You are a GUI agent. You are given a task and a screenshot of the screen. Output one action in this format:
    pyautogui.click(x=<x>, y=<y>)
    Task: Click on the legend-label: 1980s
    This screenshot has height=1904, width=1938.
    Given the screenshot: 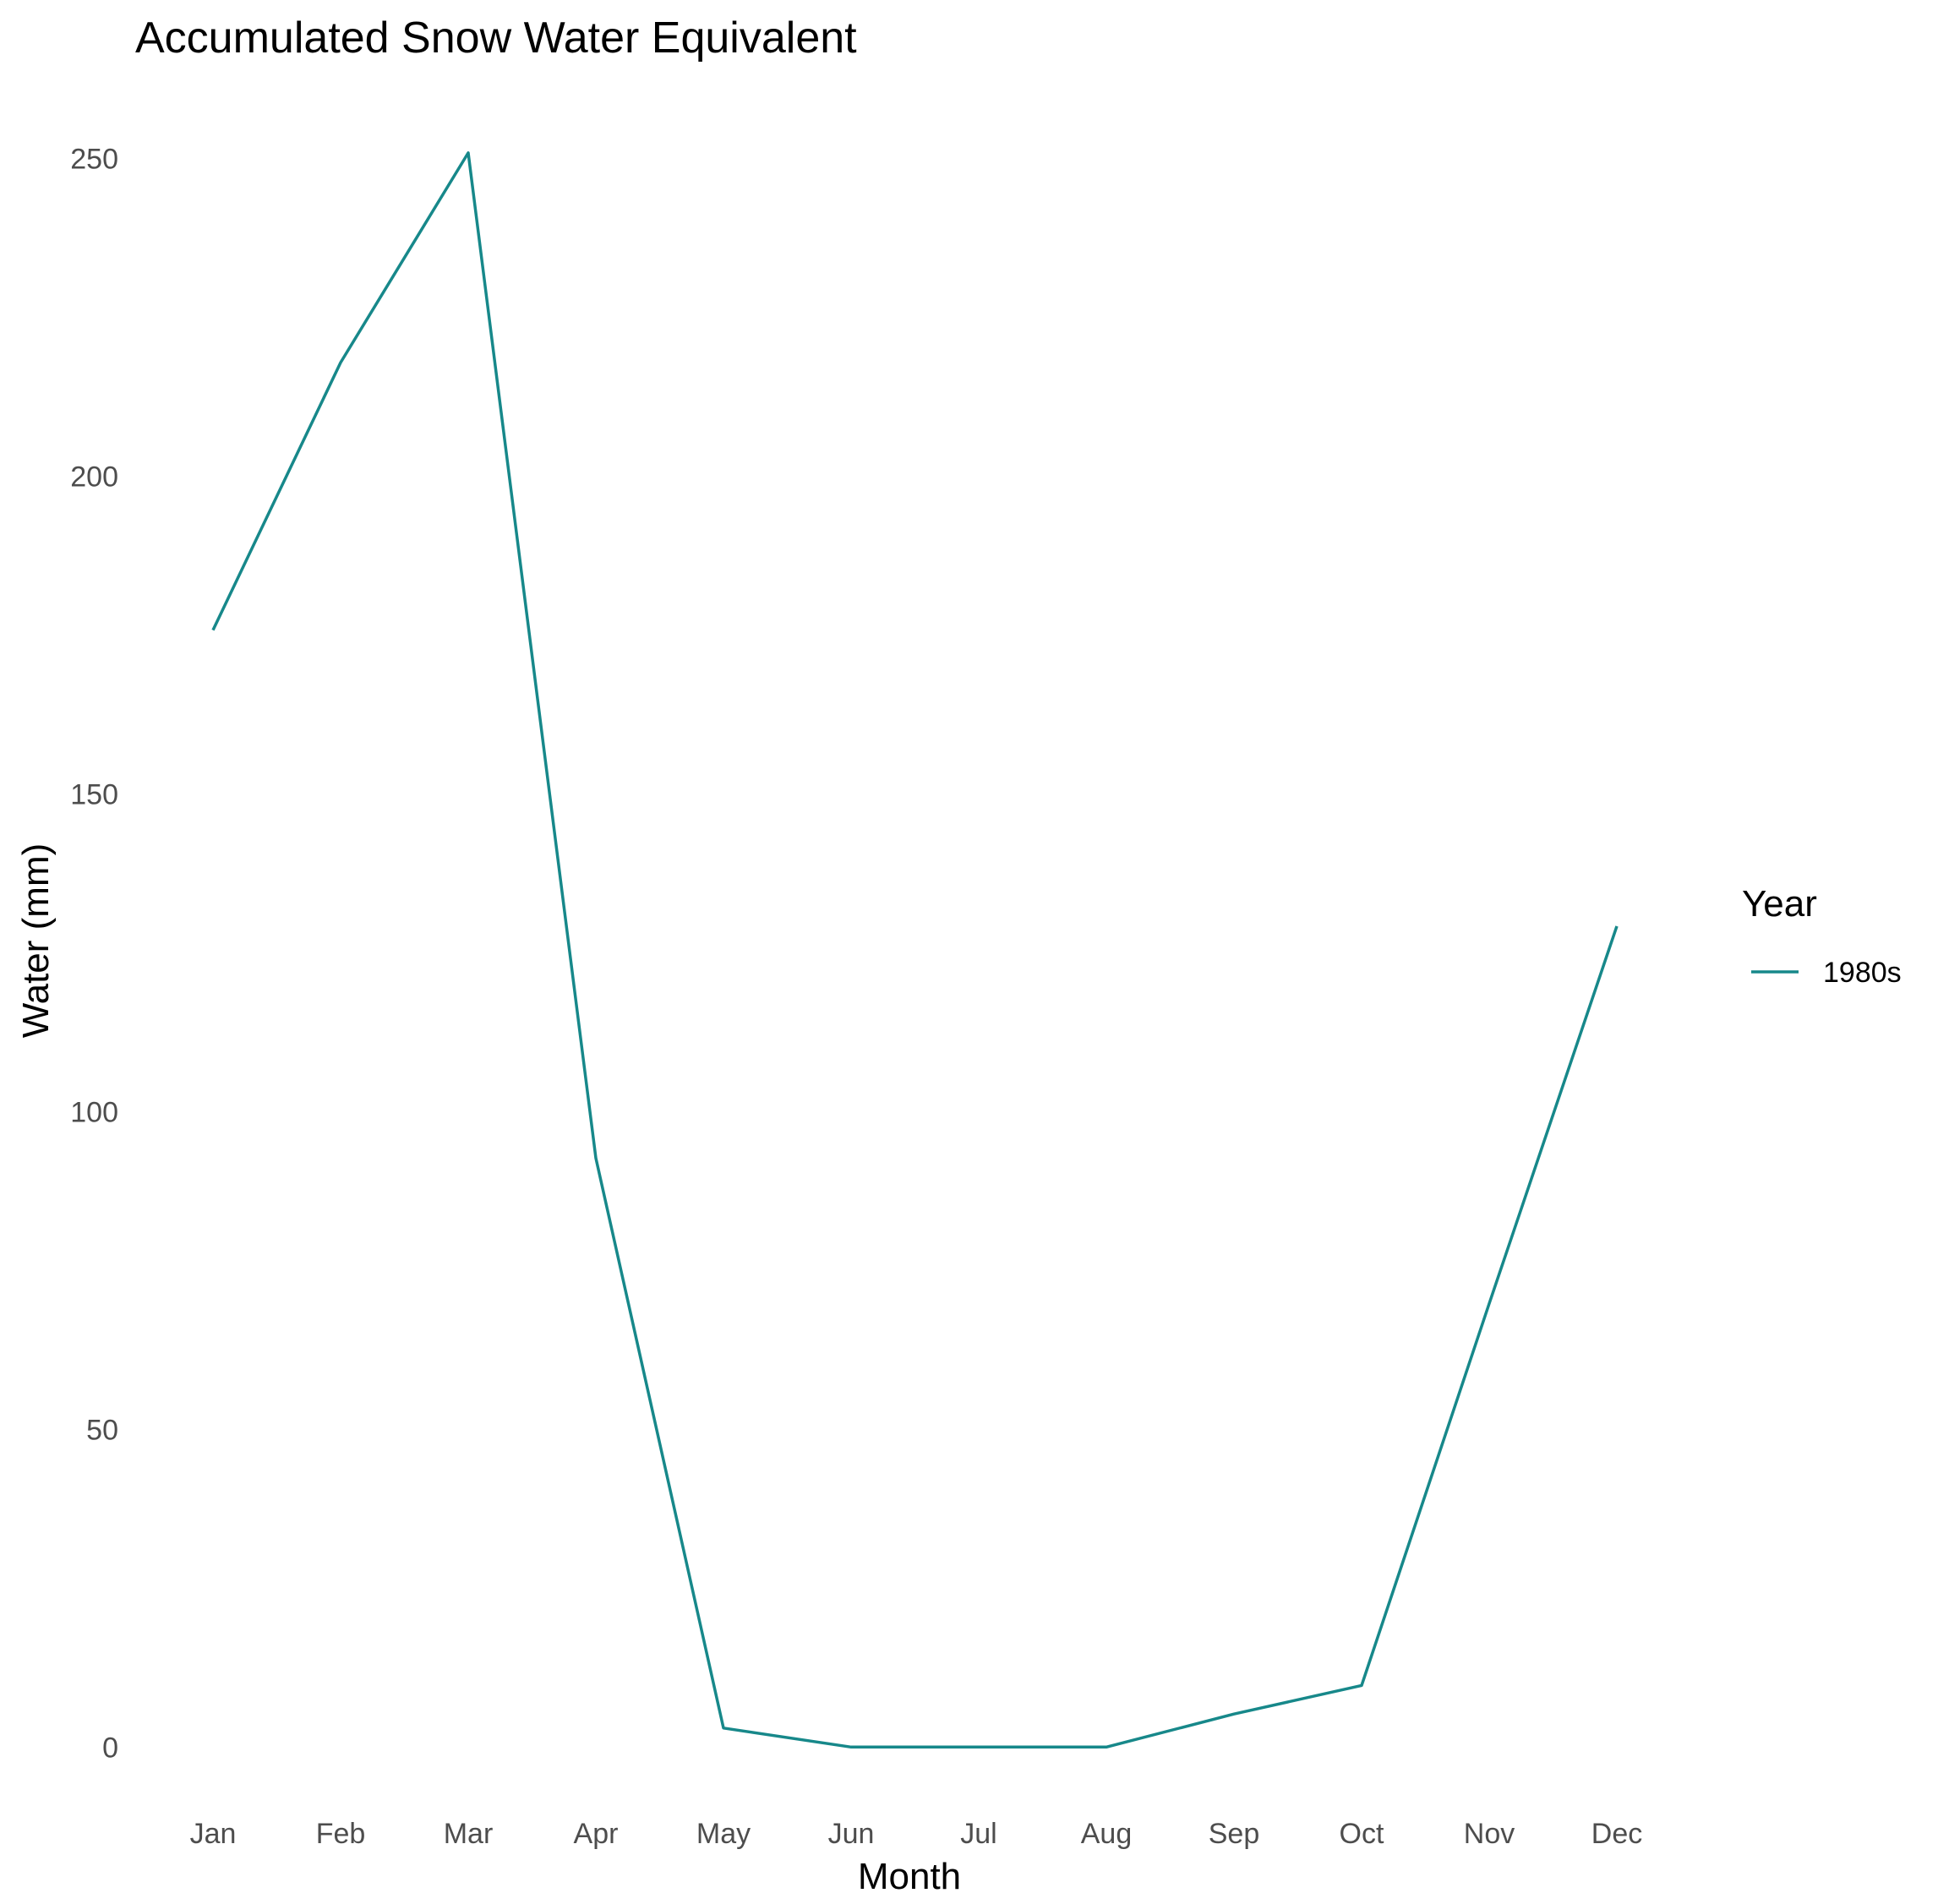 What is the action you would take?
    pyautogui.click(x=1862, y=973)
    